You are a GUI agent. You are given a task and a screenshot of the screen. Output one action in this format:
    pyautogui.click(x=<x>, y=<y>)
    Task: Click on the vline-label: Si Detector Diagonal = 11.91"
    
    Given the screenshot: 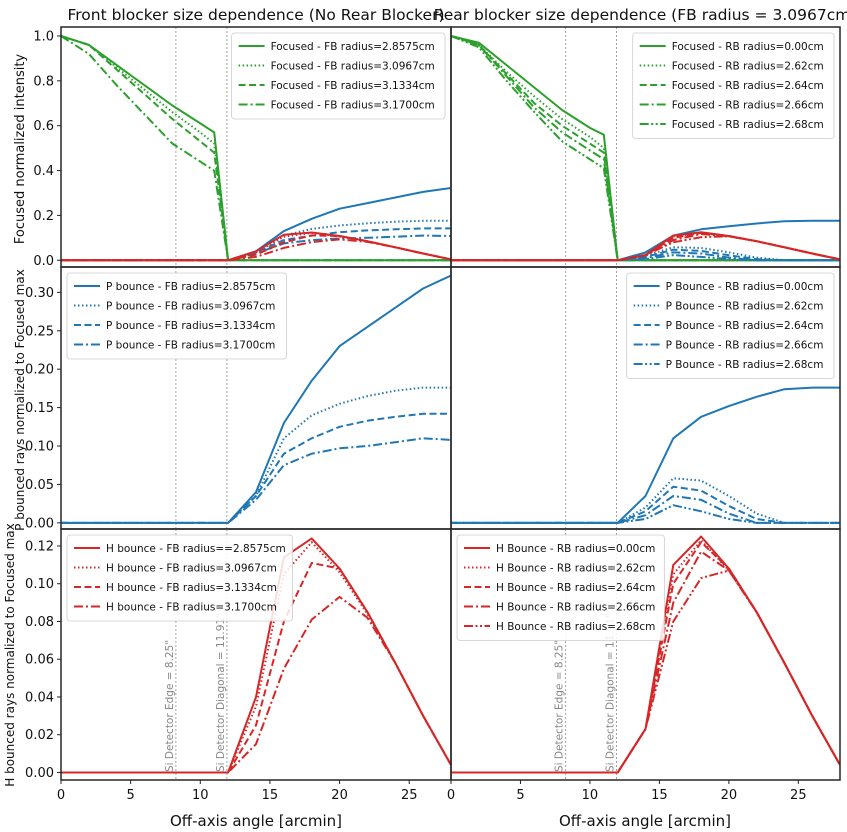 What is the action you would take?
    pyautogui.click(x=610, y=692)
    